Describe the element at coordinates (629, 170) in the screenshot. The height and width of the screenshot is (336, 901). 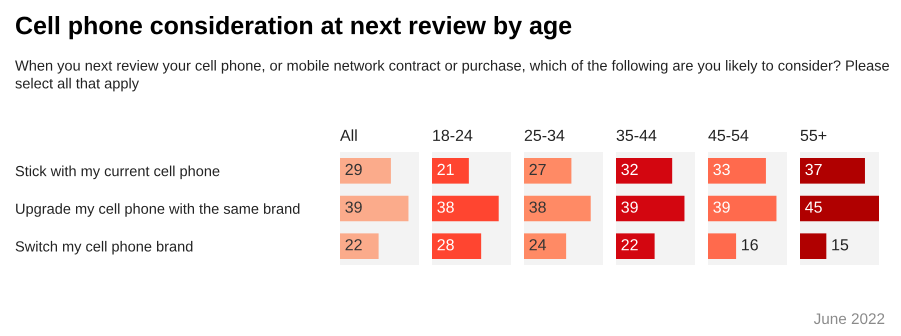
I see `data-label: 32` at that location.